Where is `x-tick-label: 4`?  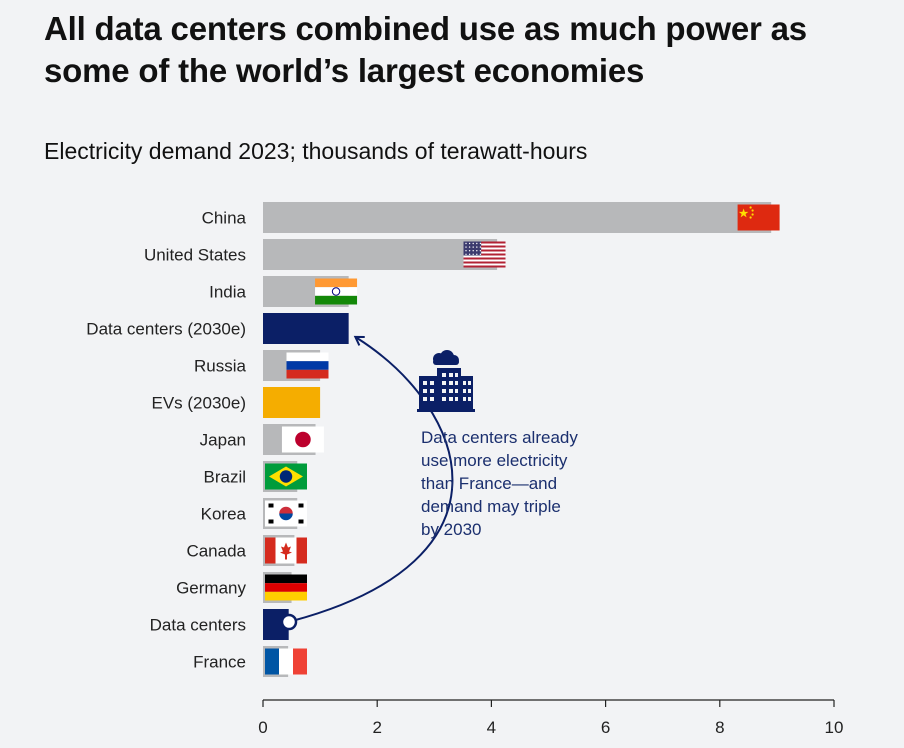
x-tick-label: 4 is located at coordinates (491, 727).